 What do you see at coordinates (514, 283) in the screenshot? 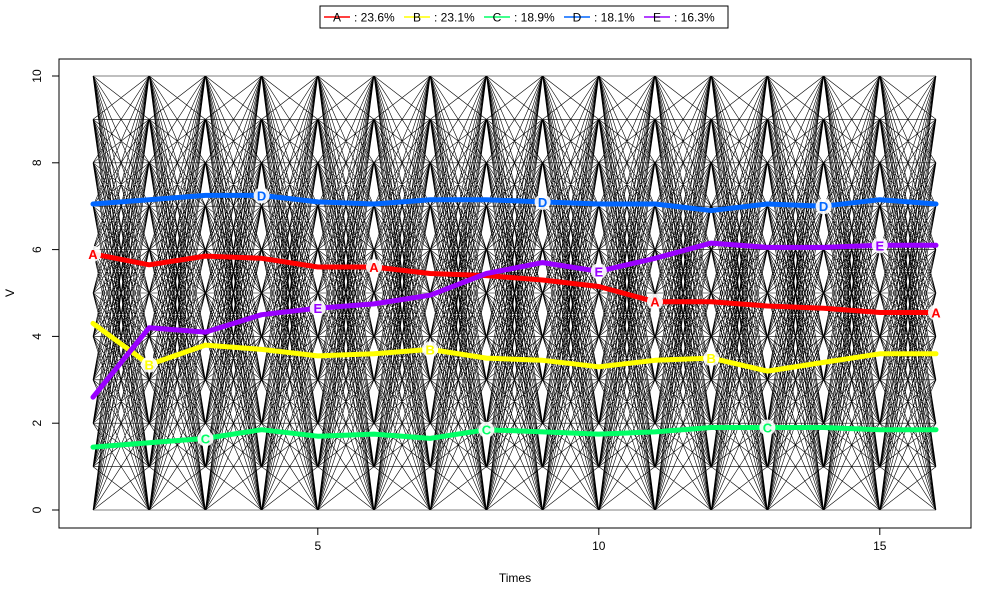
I see `series-line-A` at bounding box center [514, 283].